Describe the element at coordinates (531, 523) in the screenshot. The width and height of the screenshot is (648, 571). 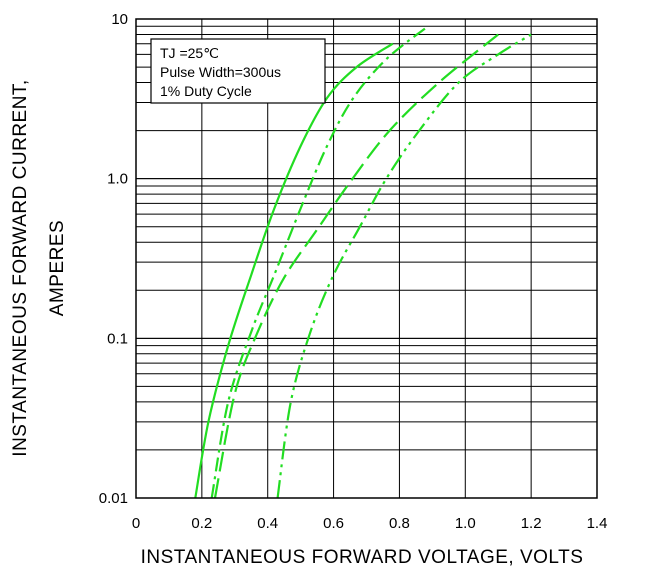
I see `x-tick-label-6: 1.2` at that location.